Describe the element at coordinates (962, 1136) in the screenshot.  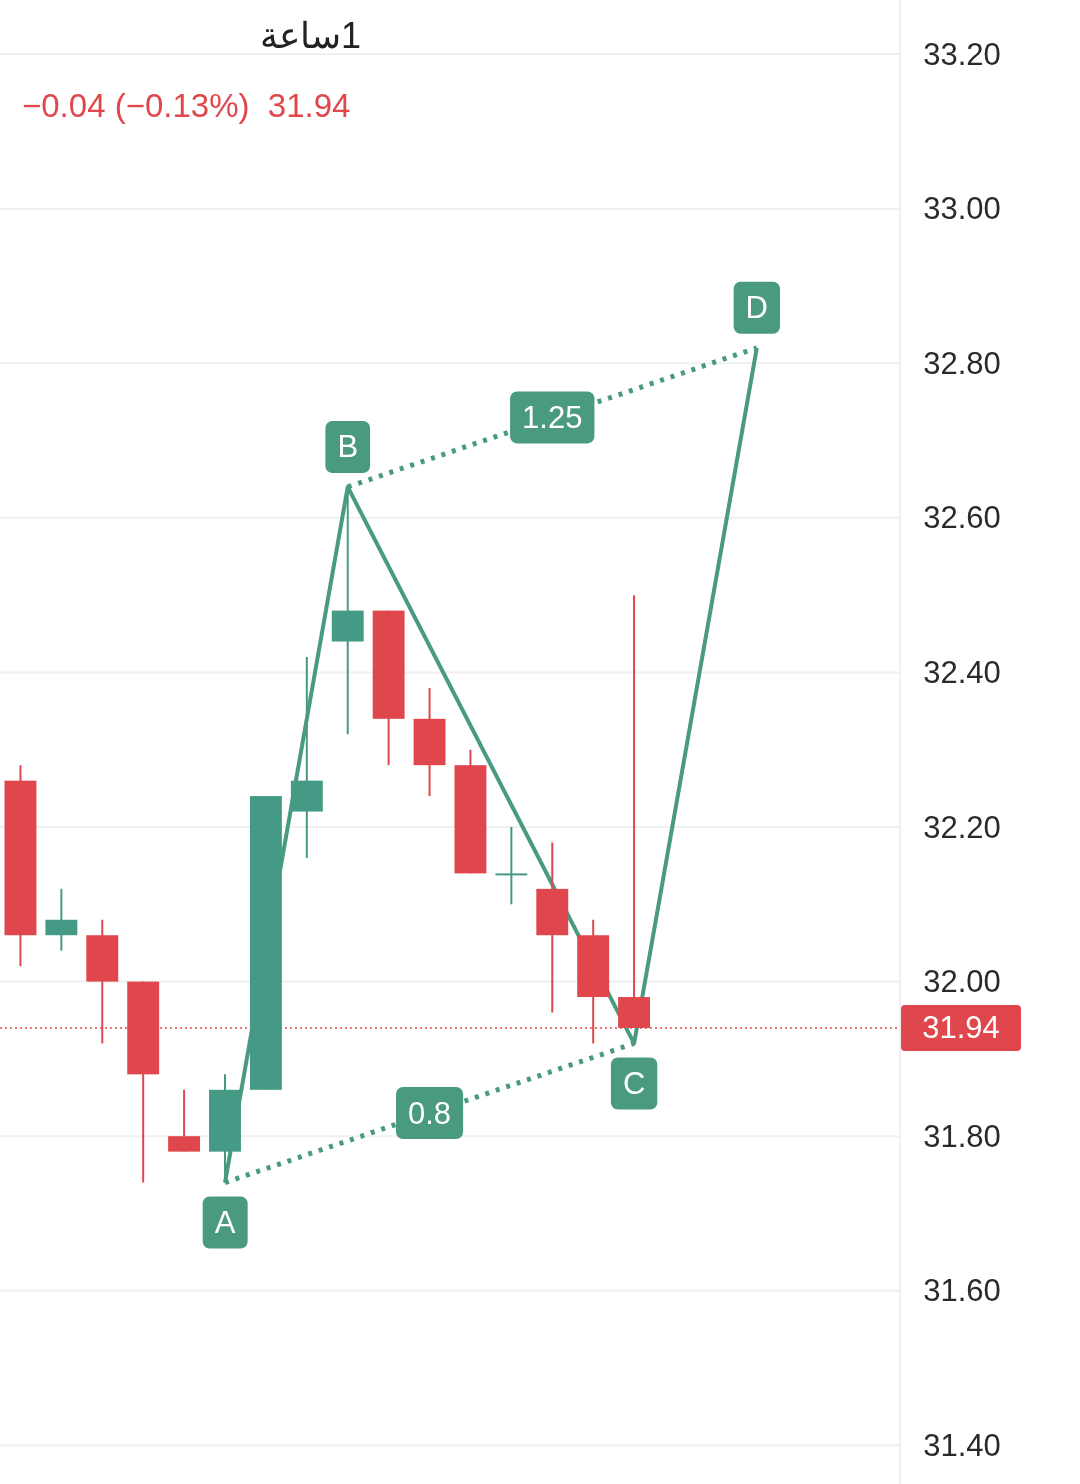
I see `y-tick-label: 31.80` at that location.